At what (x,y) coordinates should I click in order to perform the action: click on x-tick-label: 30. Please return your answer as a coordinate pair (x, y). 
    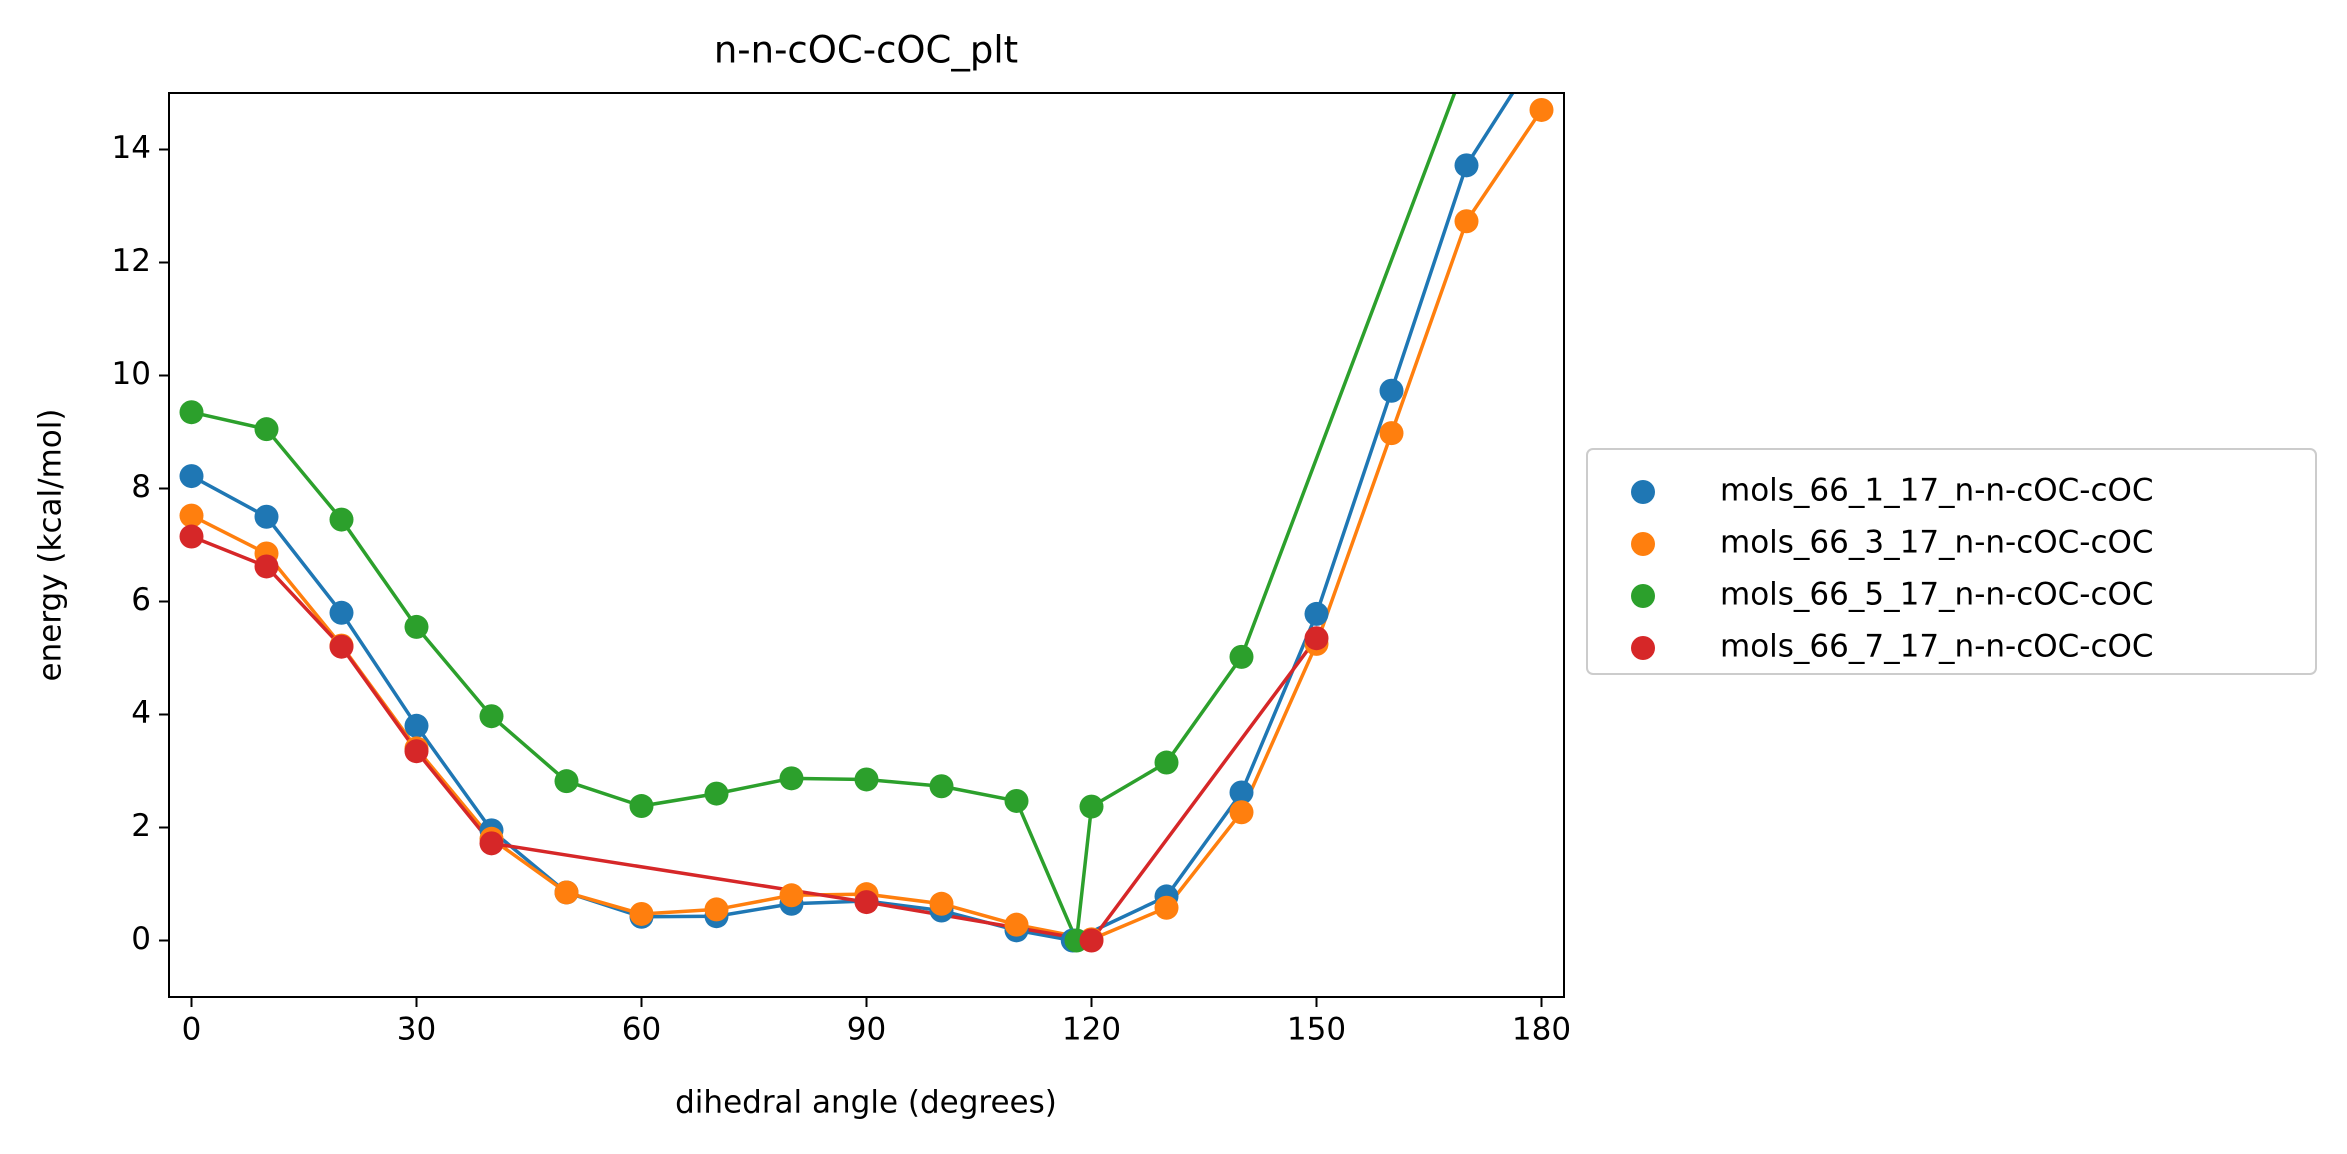
    Looking at the image, I should click on (416, 1030).